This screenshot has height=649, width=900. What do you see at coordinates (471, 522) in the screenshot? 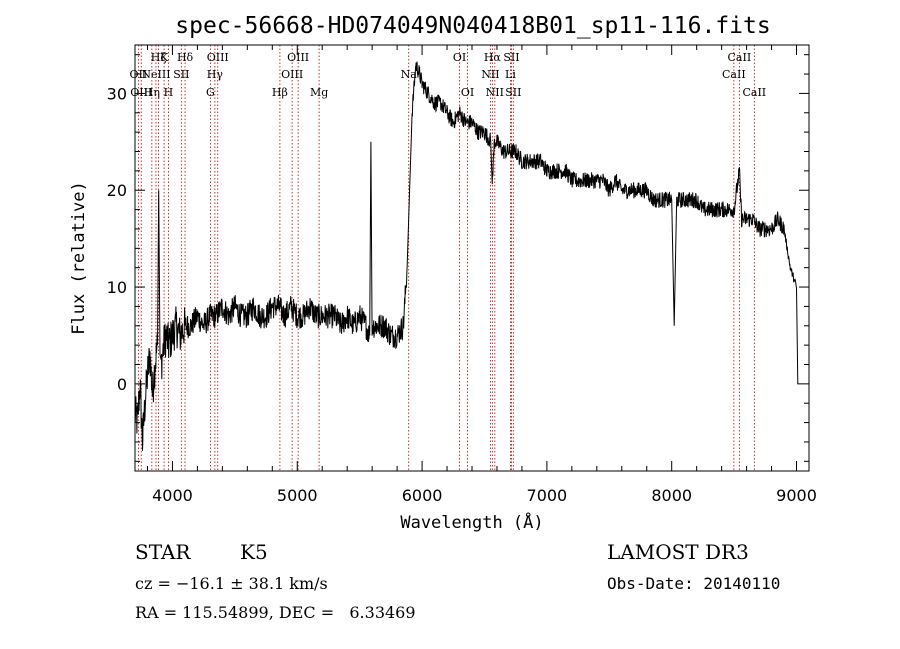
I see `x-axis-label: Wavelength (Å)` at bounding box center [471, 522].